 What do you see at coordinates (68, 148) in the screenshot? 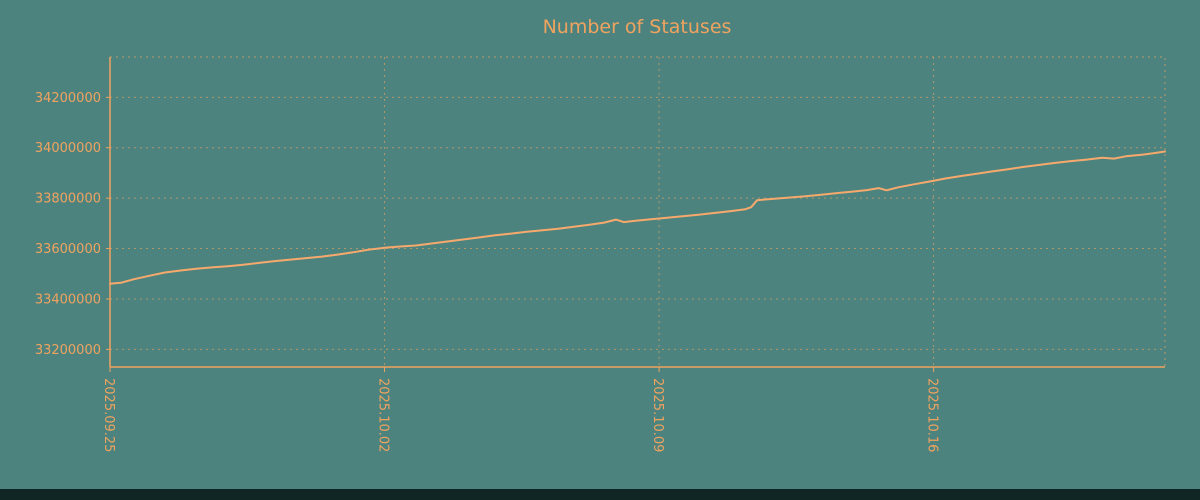
I see `y-tick-label: 34000000` at bounding box center [68, 148].